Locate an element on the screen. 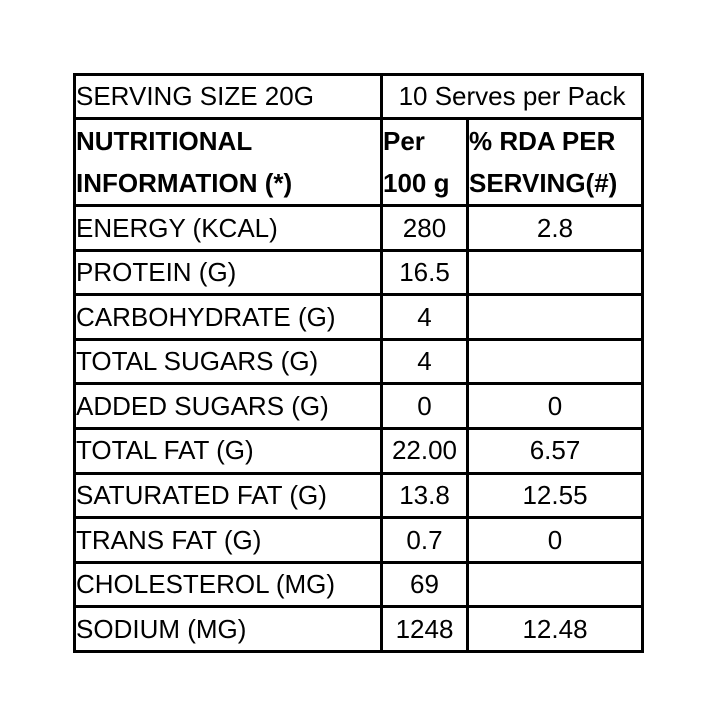 This screenshot has height=720, width=720. header-rda-per-serving-line1: % RDA PER is located at coordinates (542, 141).